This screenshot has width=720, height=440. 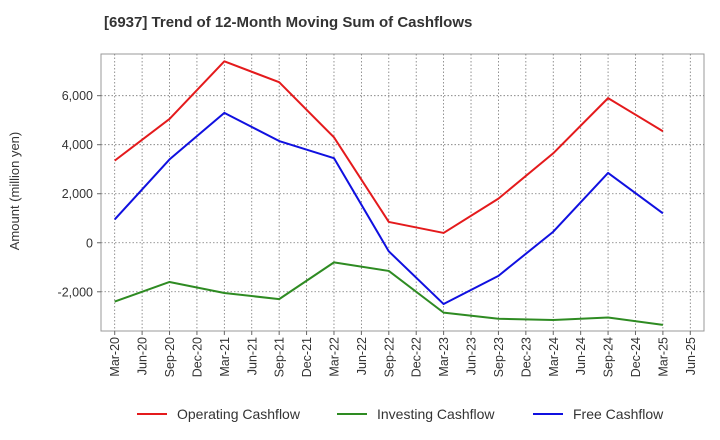 What do you see at coordinates (115, 357) in the screenshot?
I see `x-tick-label: Mar-20` at bounding box center [115, 357].